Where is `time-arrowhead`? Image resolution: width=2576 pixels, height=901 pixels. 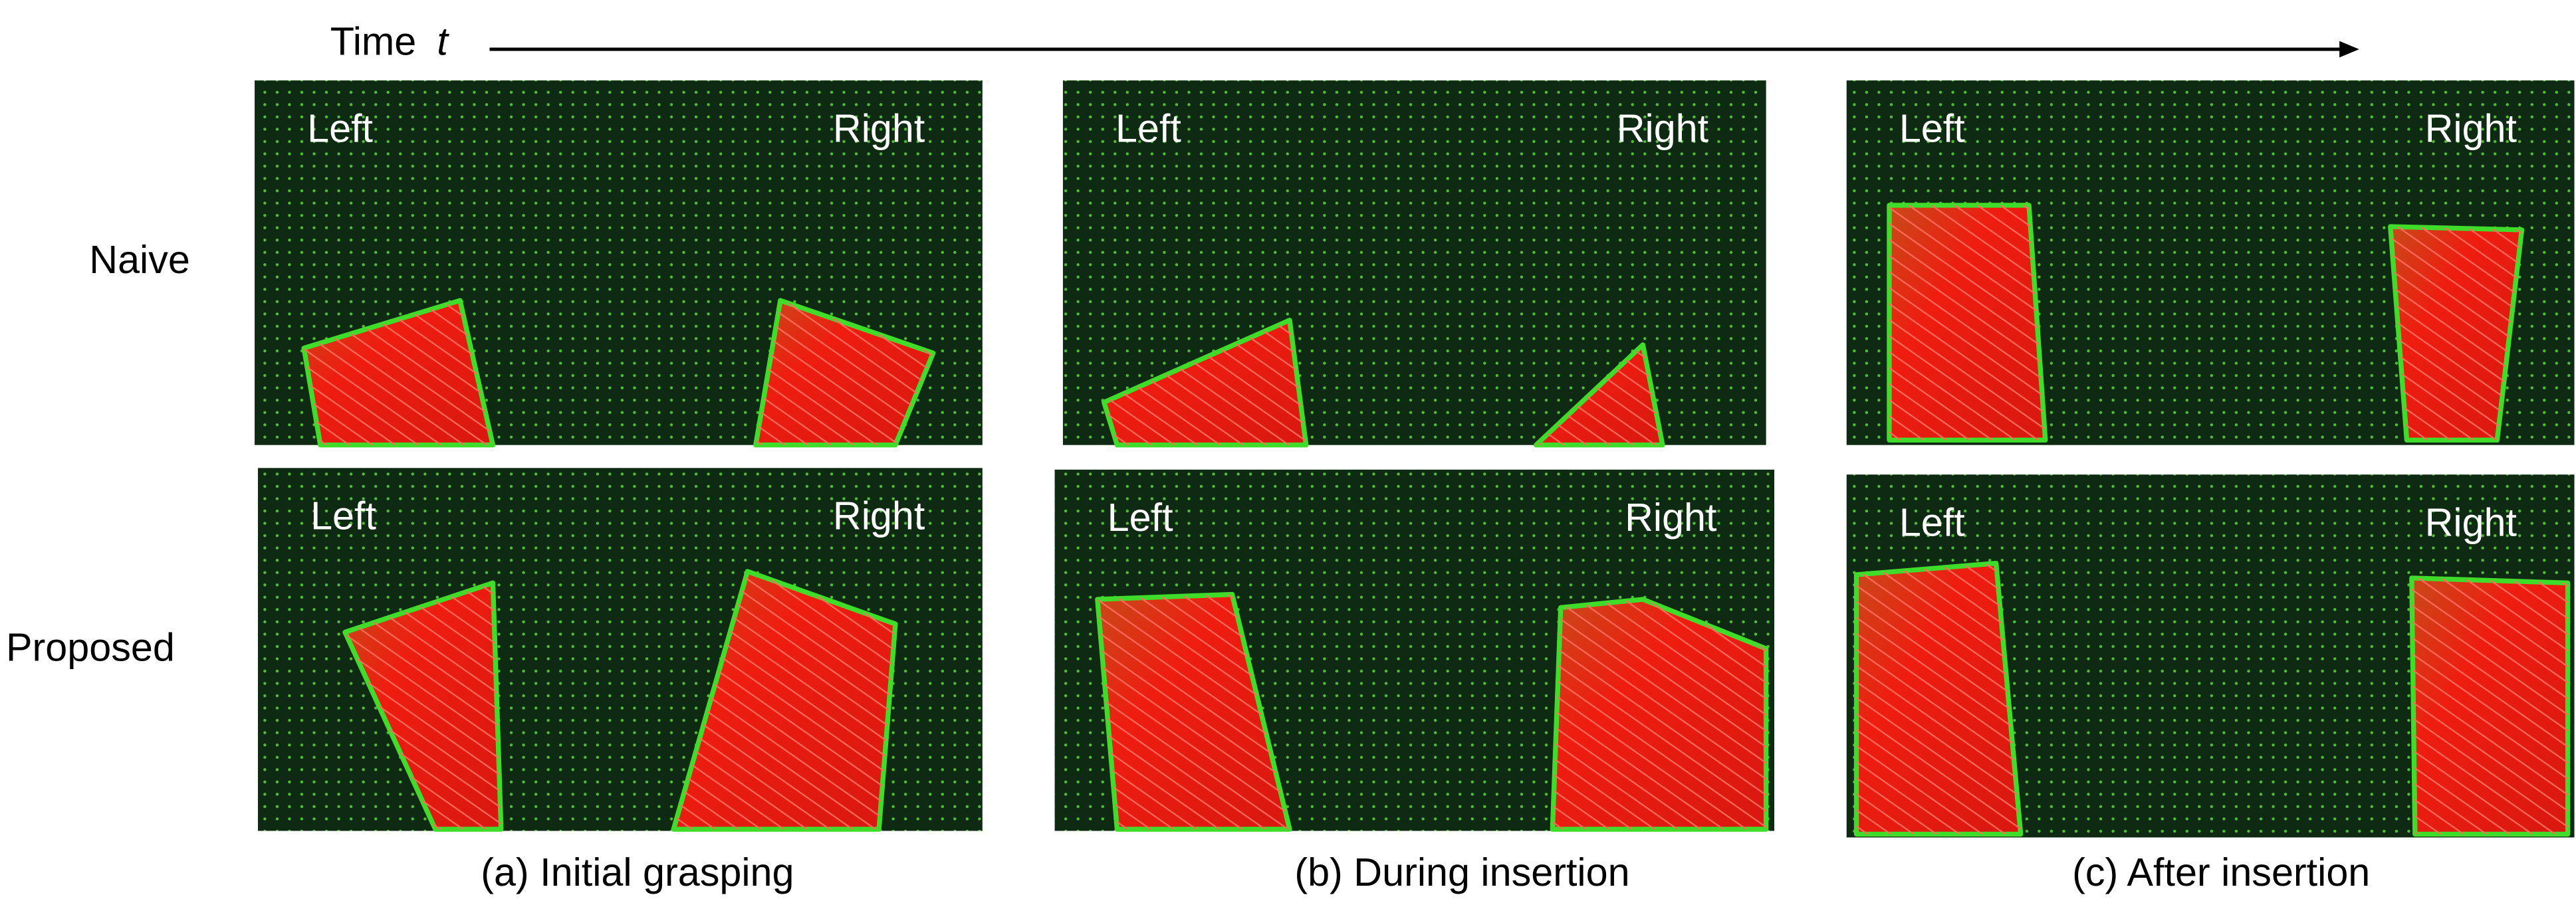
time-arrowhead is located at coordinates (2349, 50).